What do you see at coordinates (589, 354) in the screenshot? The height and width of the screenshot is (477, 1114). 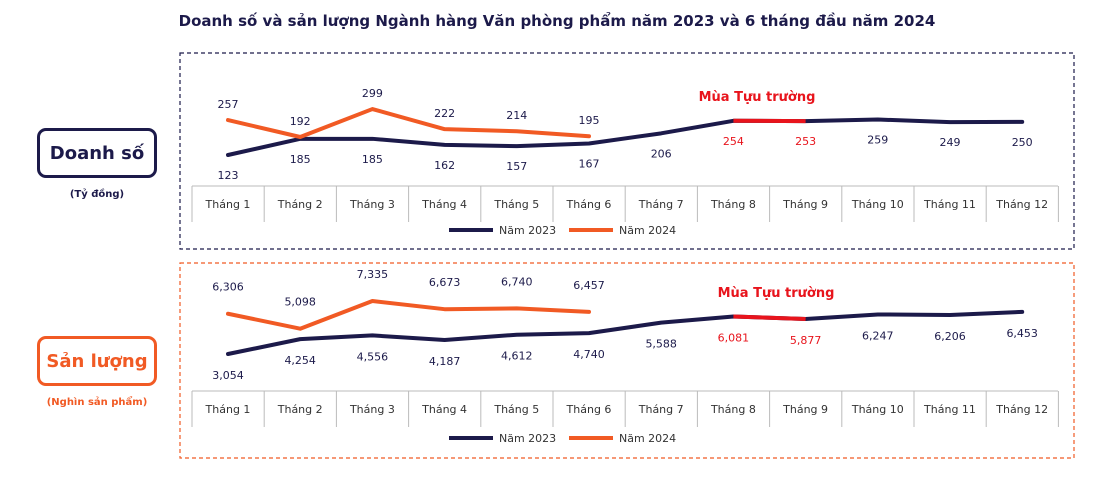 I see `san-luong-data-label: 4,740` at bounding box center [589, 354].